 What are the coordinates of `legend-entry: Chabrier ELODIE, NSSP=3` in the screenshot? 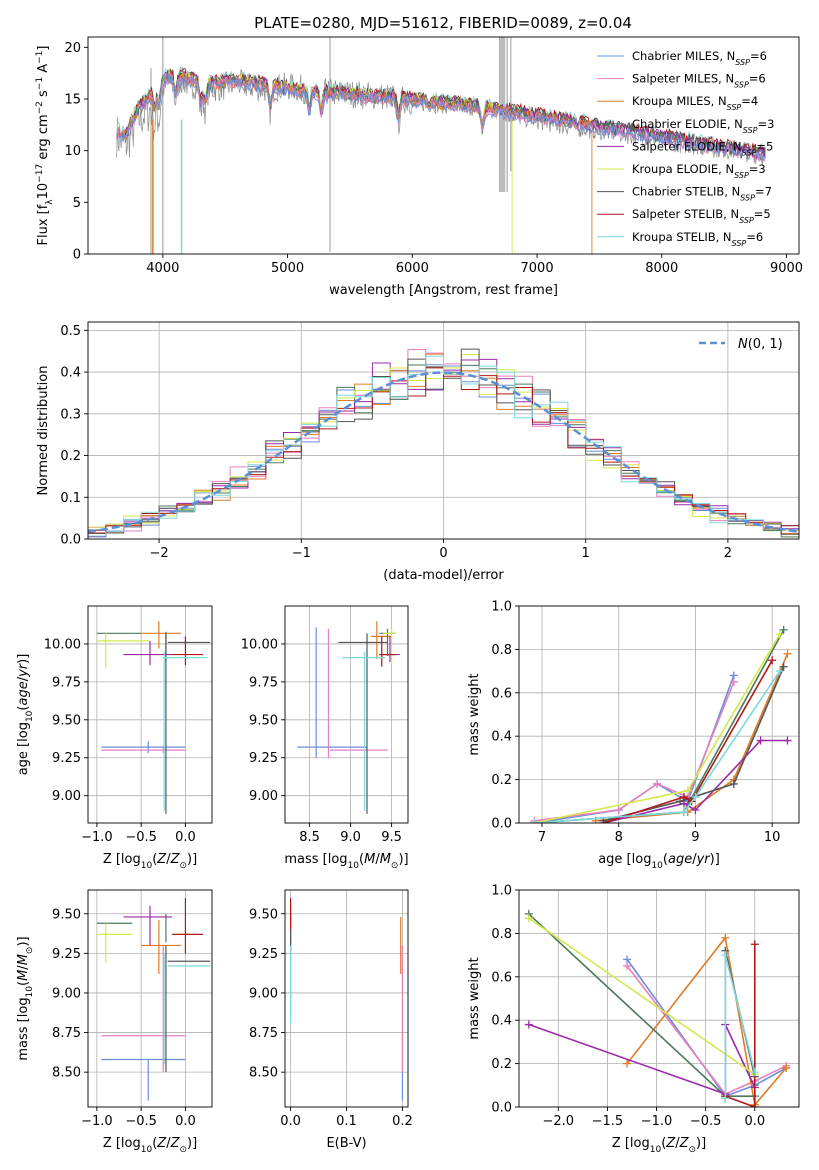 It's located at (703, 126).